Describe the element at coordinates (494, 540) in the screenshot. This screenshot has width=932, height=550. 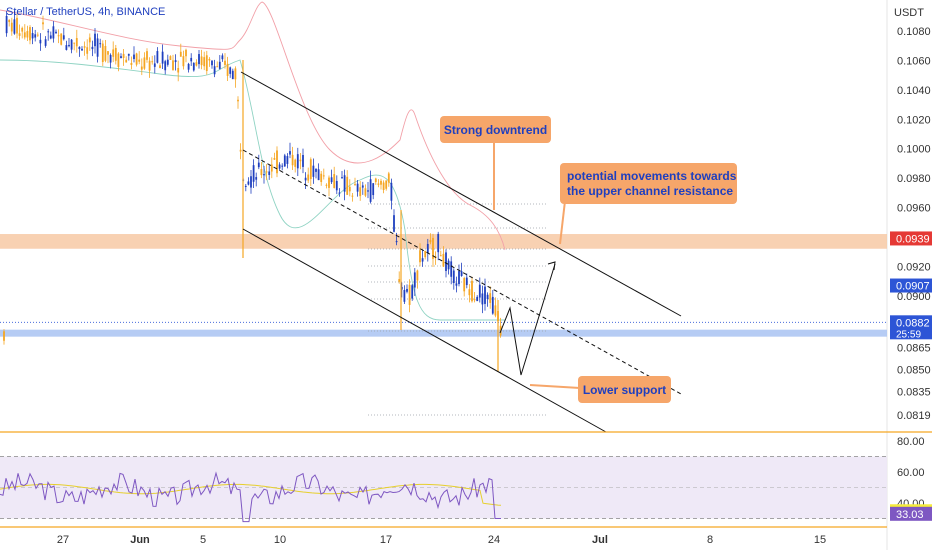
I see `time-tick-label: 24` at that location.